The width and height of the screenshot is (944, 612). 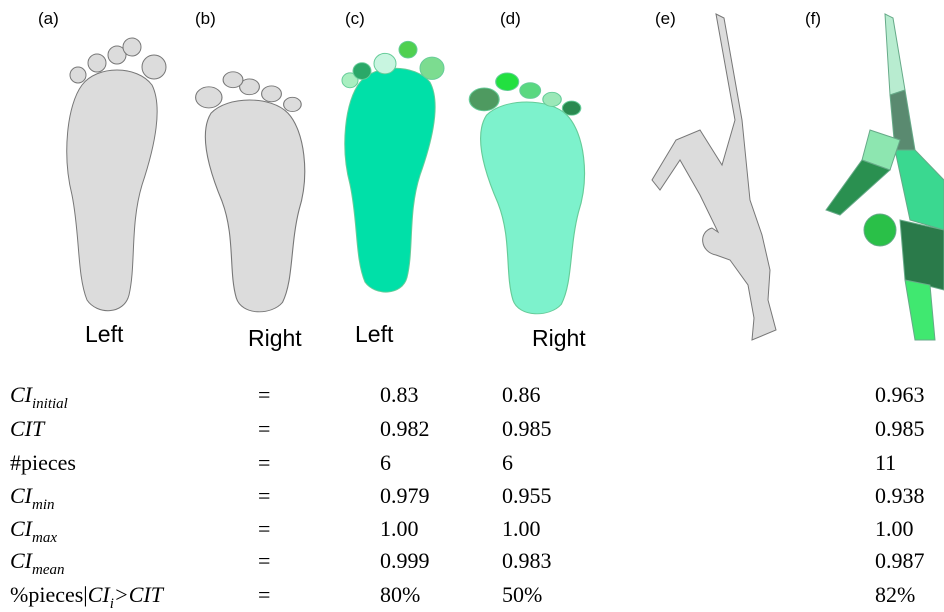 What do you see at coordinates (884, 177) in the screenshot?
I see `gymnast-f` at bounding box center [884, 177].